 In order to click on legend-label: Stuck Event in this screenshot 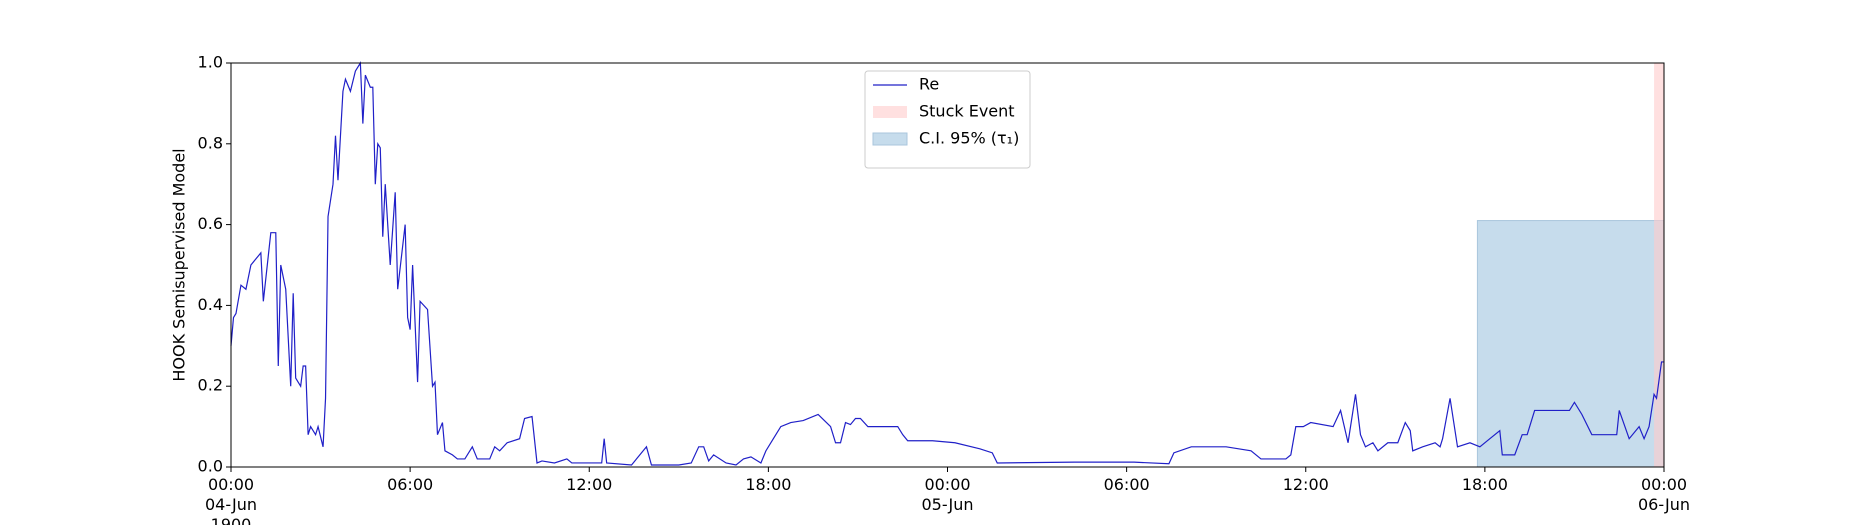, I will do `click(967, 111)`.